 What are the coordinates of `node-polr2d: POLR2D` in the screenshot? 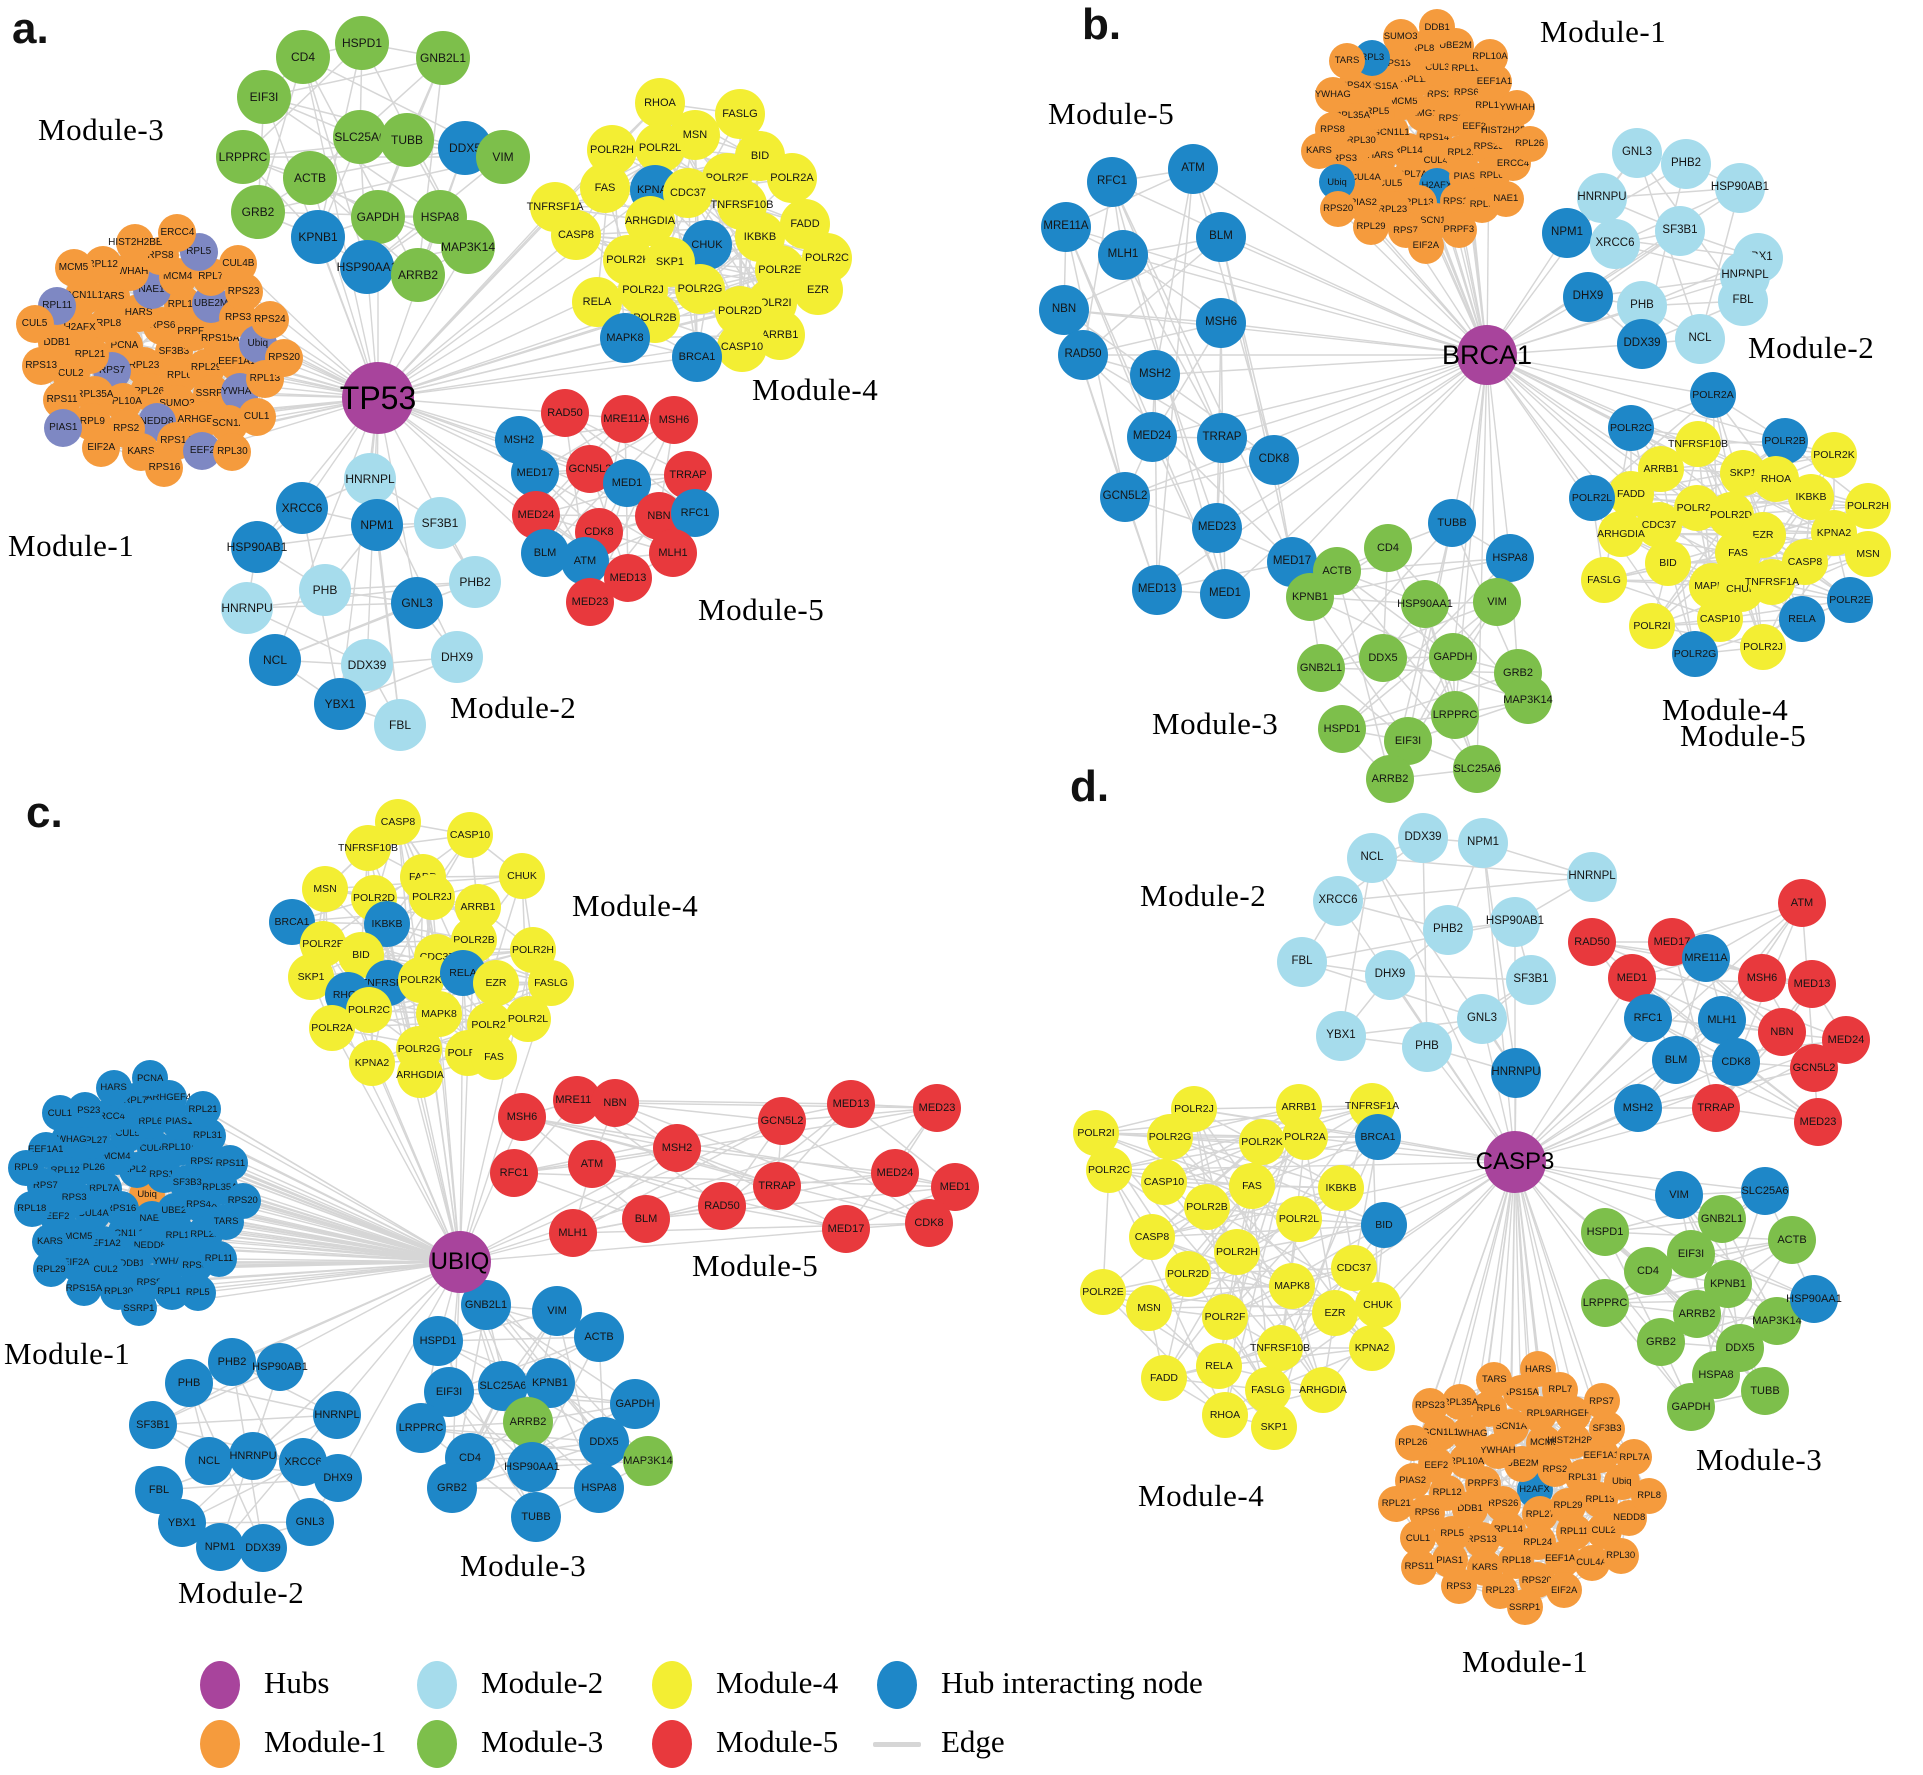 It's located at (1188, 1274).